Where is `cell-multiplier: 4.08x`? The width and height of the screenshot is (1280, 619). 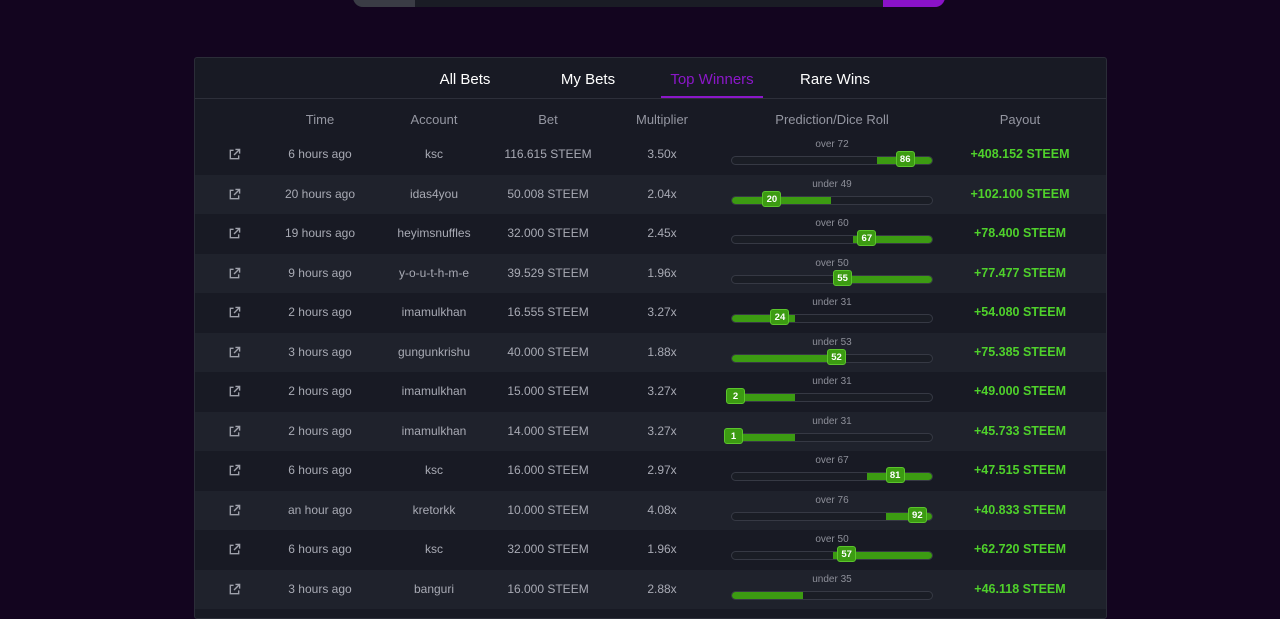
cell-multiplier: 4.08x is located at coordinates (662, 509).